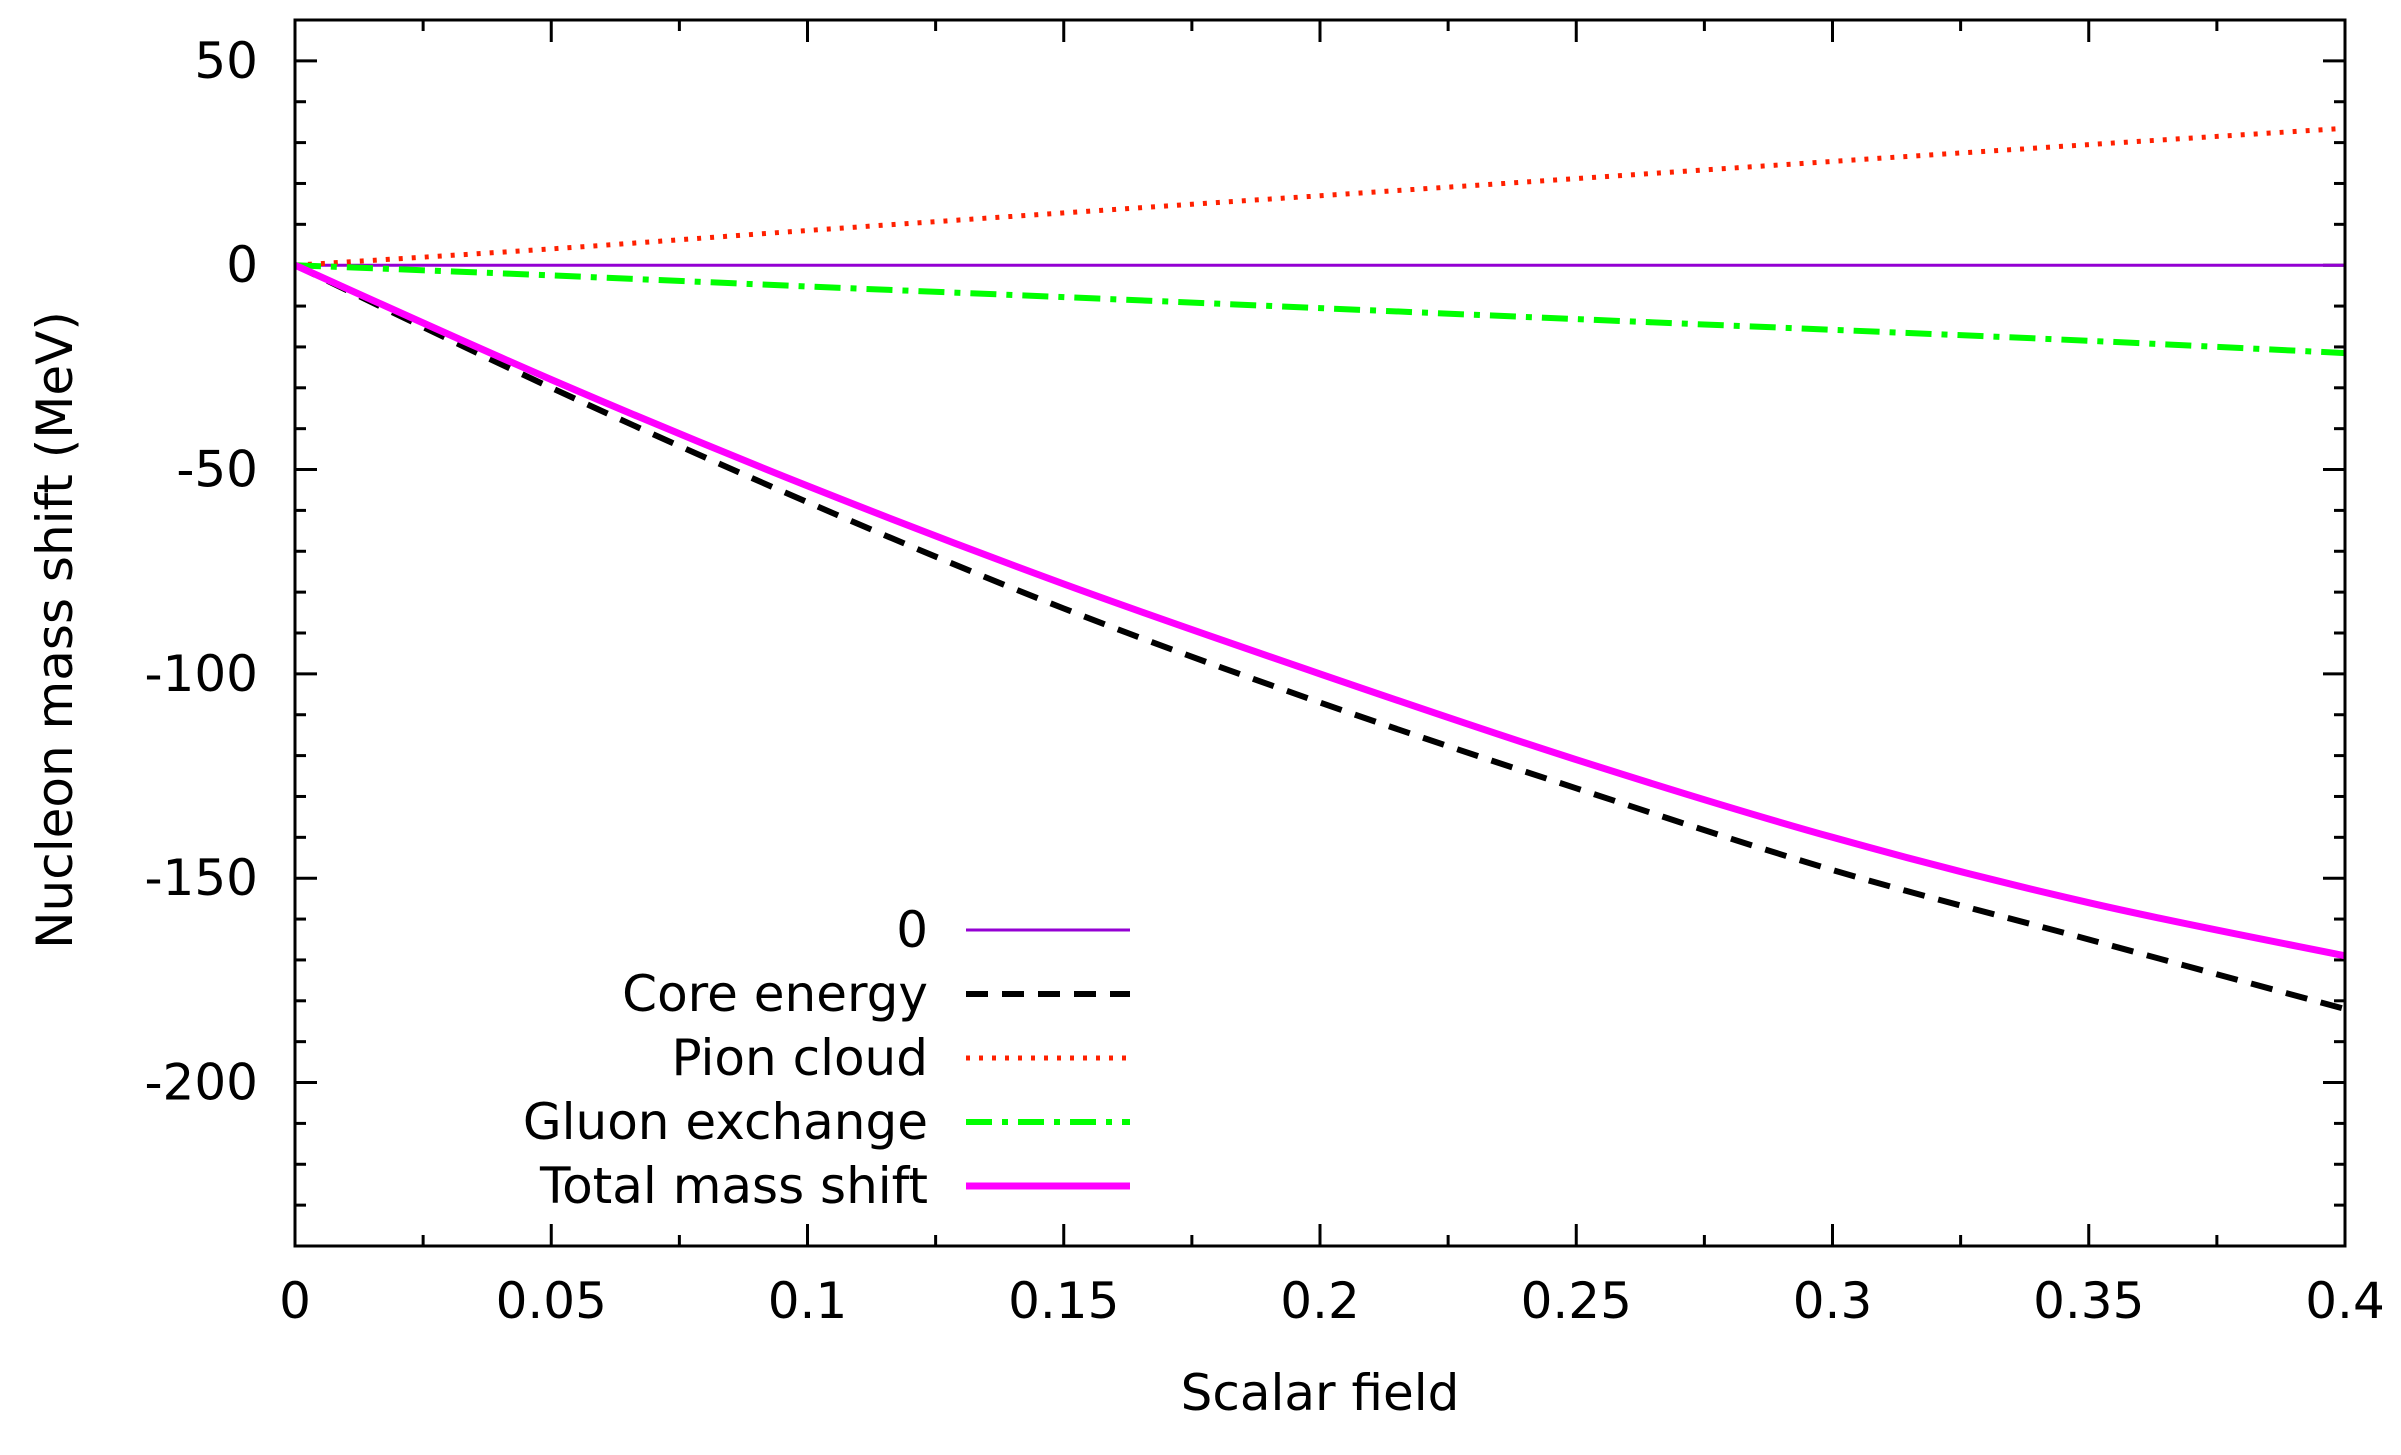  Describe the element at coordinates (242, 265) in the screenshot. I see `y-tick-label: 0` at that location.